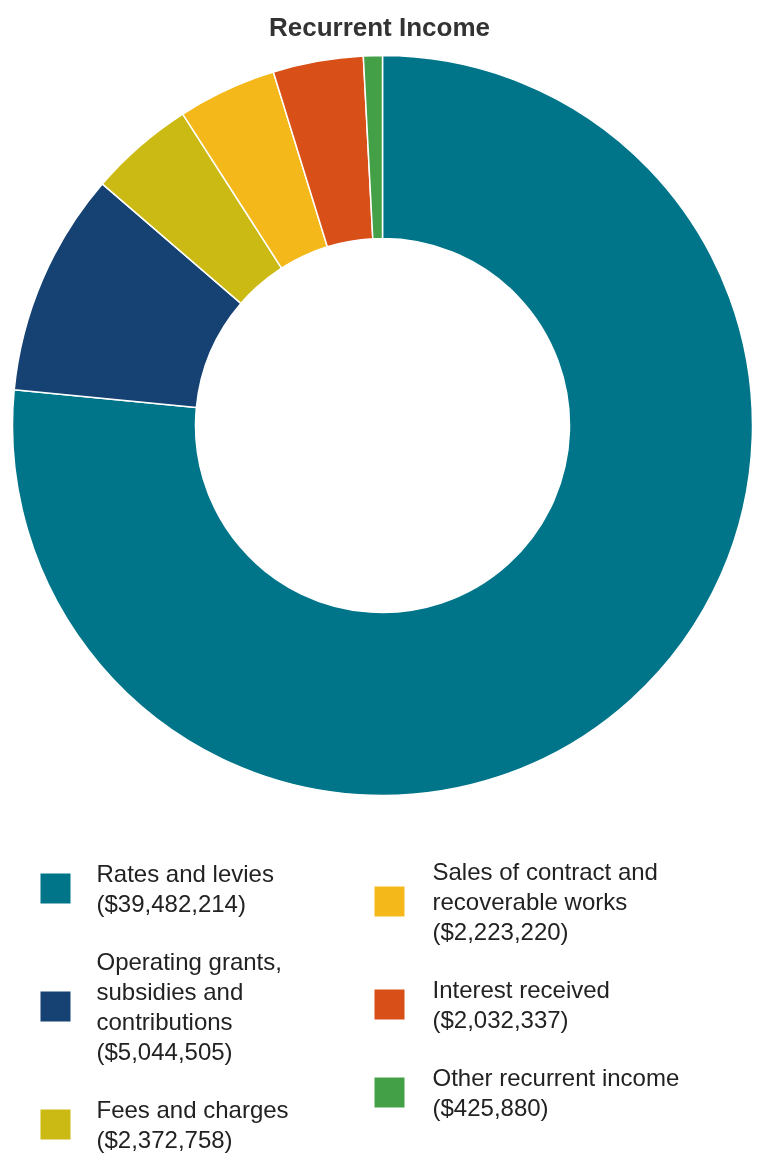 The height and width of the screenshot is (1171, 758). Describe the element at coordinates (189, 991) in the screenshot. I see `legend-label: Operating grants, subsidies and contributions` at that location.